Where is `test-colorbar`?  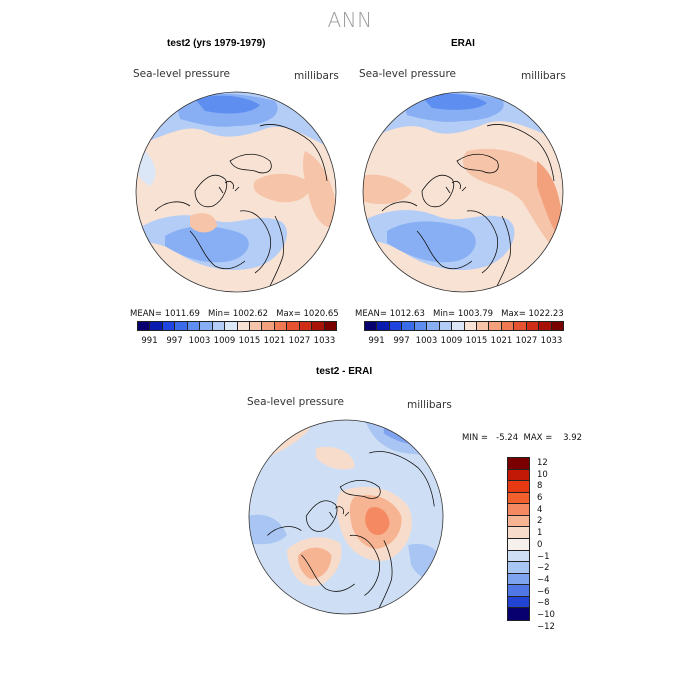 test-colorbar is located at coordinates (237, 326).